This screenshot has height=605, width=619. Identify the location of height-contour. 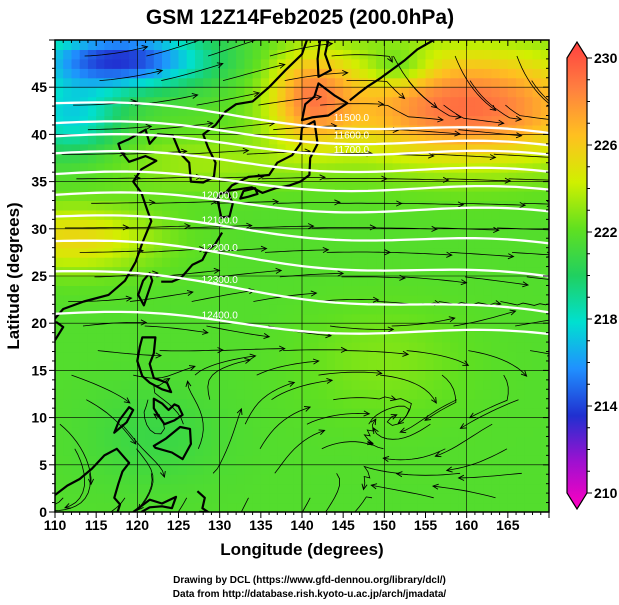
(302, 145).